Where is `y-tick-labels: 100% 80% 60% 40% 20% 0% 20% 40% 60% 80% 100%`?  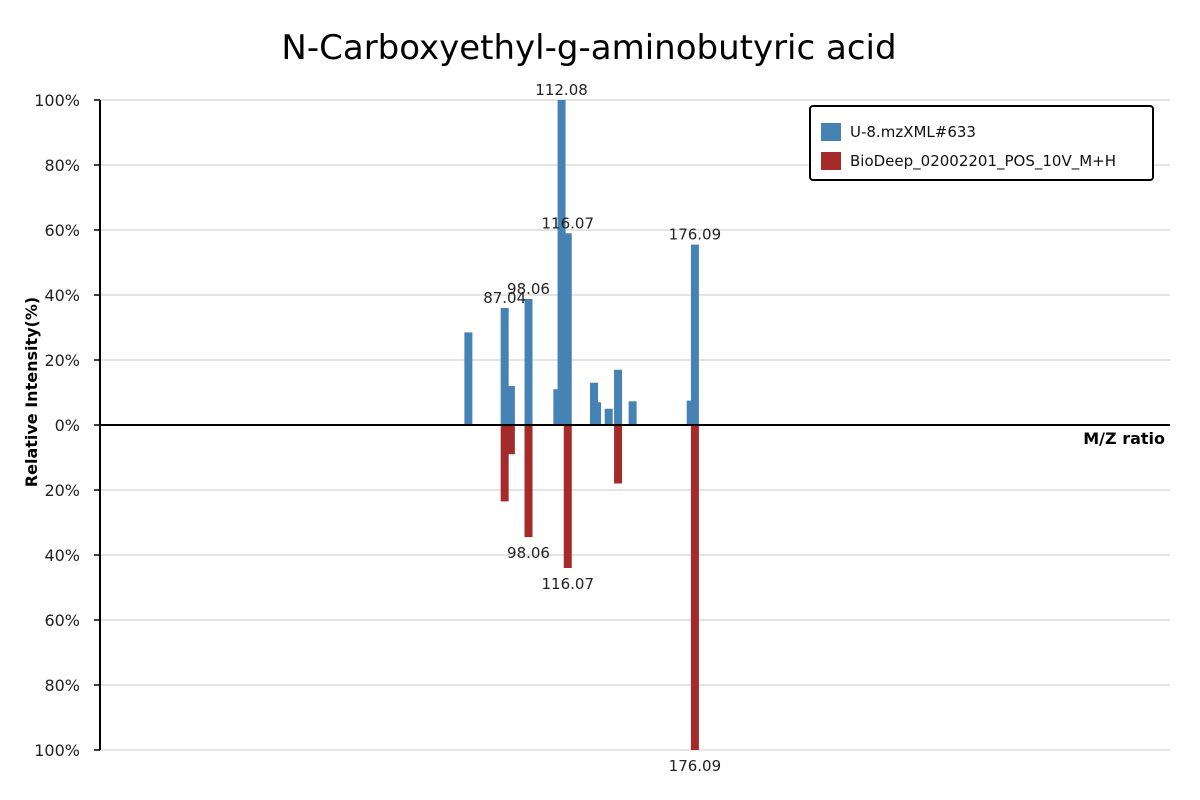
y-tick-labels: 100% 80% 60% 40% 20% 0% 20% 40% 60% 80% 100% is located at coordinates (67, 425).